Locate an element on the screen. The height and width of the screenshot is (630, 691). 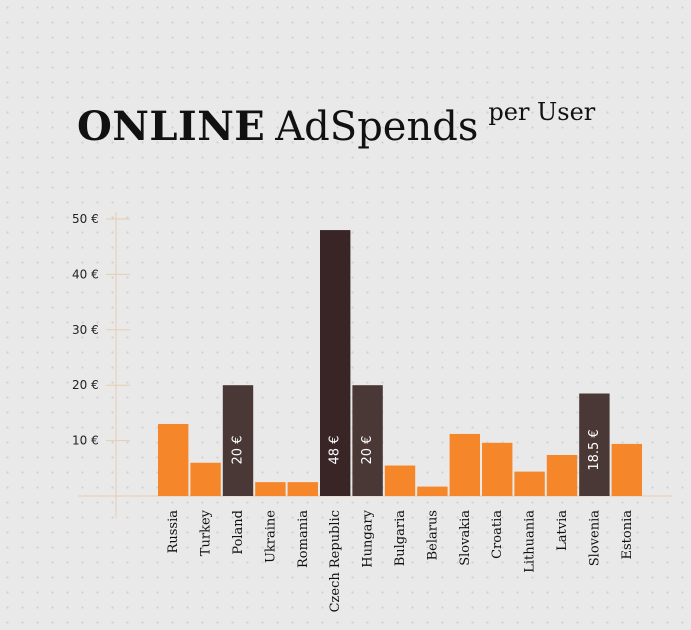
title-regular: AdSpends is located at coordinates (377, 127).